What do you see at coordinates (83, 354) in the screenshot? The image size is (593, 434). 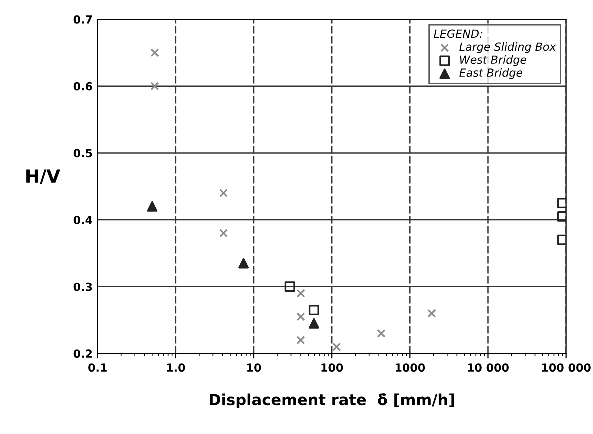 I see `y-tick-label: 0.2` at bounding box center [83, 354].